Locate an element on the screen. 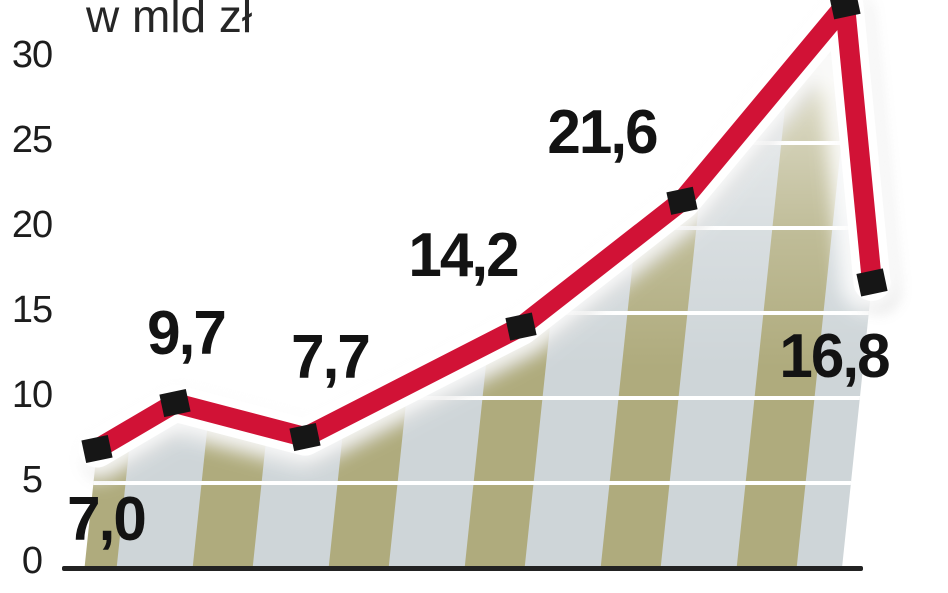 This screenshot has width=948, height=593. point-label-7-7: 7,7 is located at coordinates (331, 357).